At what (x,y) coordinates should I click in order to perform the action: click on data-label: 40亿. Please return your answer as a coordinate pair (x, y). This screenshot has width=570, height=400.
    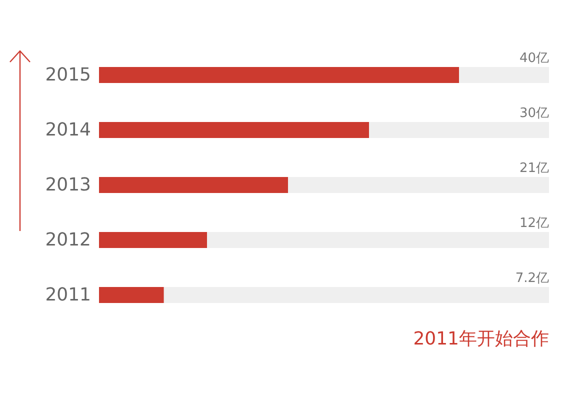
    Looking at the image, I should click on (534, 58).